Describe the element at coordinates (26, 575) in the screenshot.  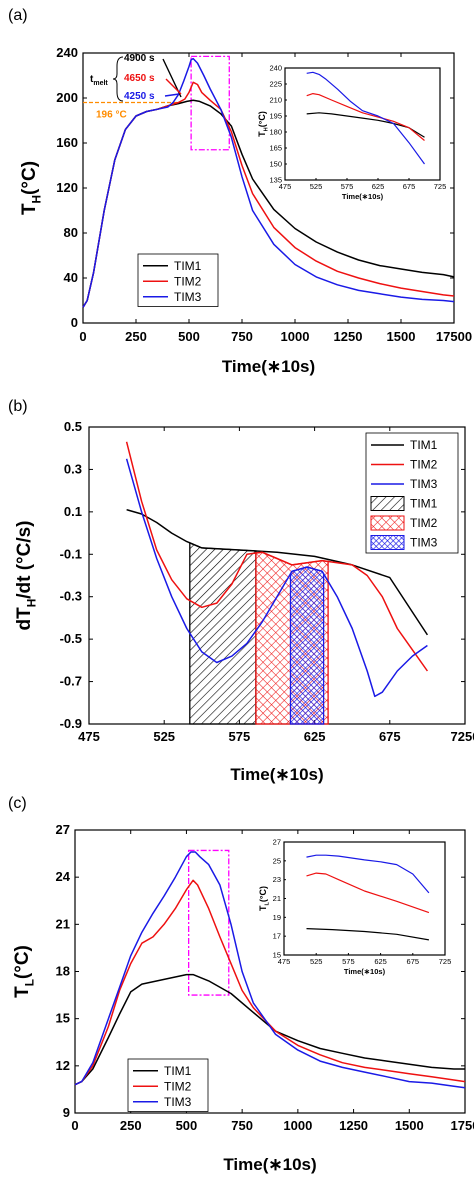
I see `b-y-axis-label: dTH/dt (°C/s)` at that location.